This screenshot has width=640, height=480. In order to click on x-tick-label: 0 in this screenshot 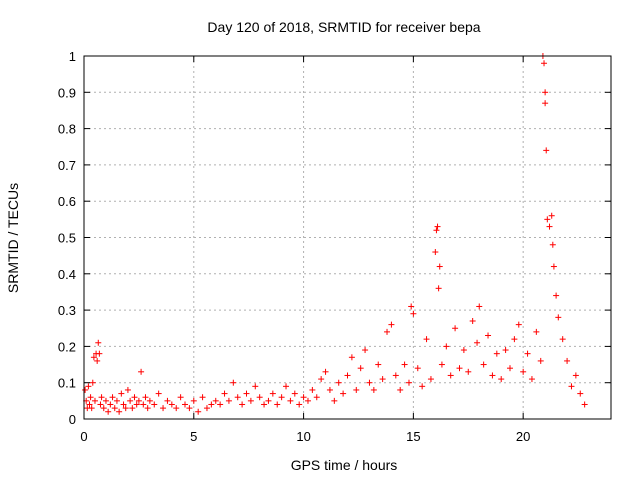, I will do `click(83, 436)`.